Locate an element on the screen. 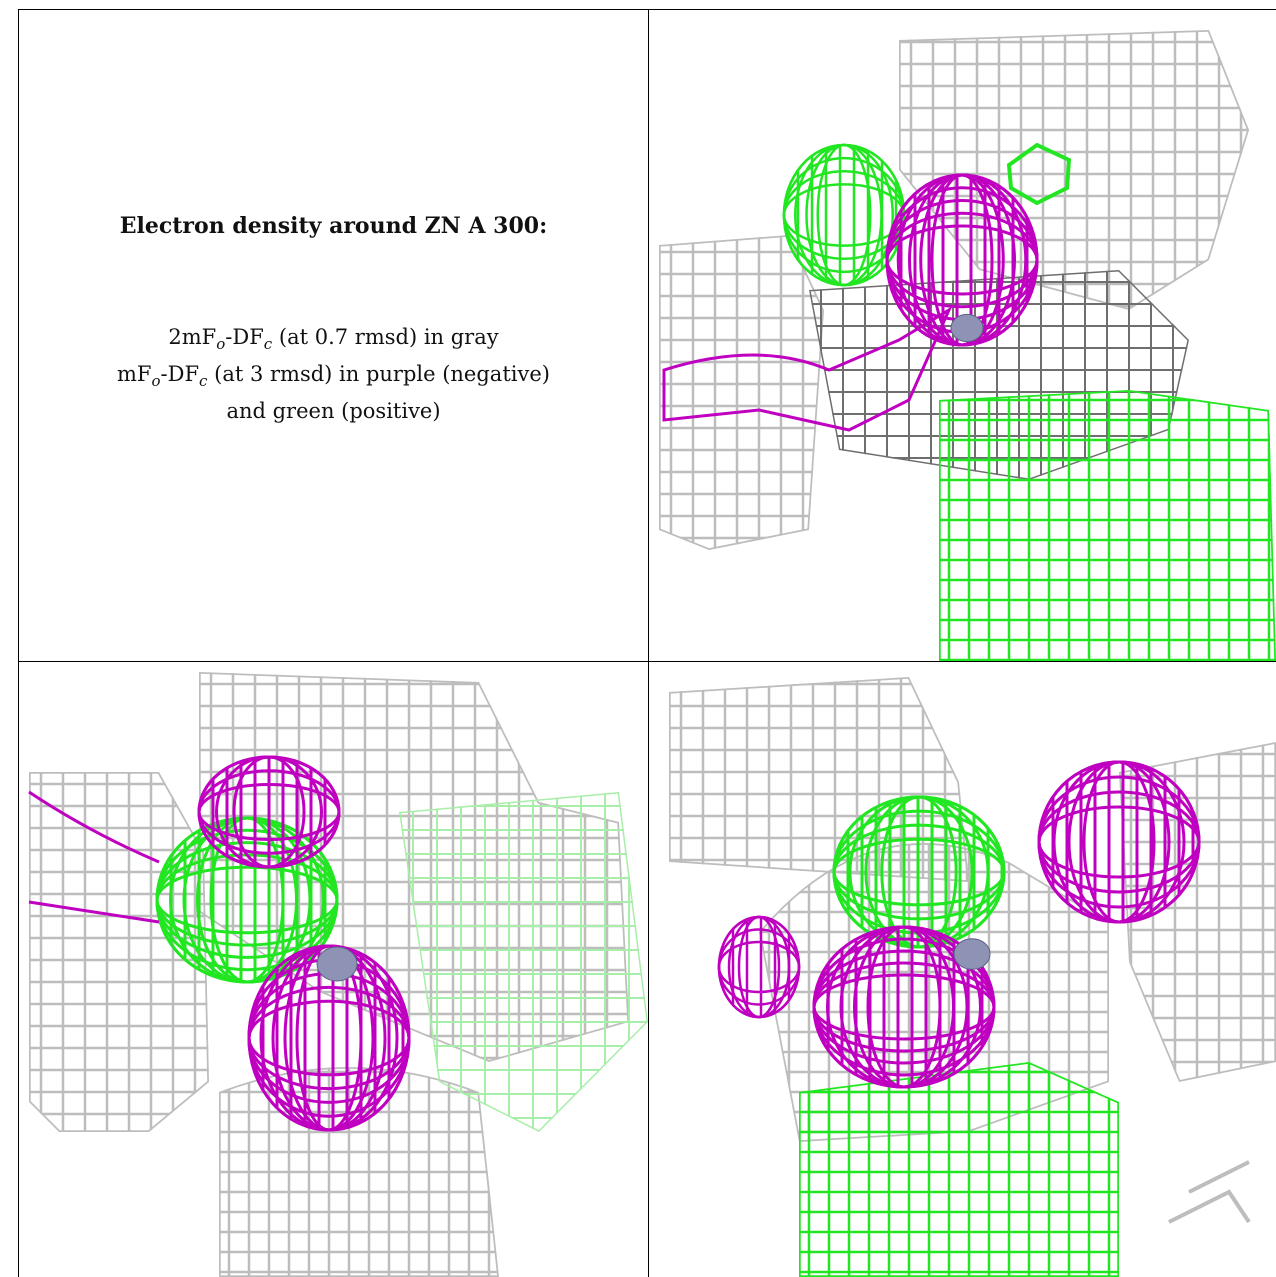 The width and height of the screenshot is (1276, 1277). purple-density-right is located at coordinates (1119, 842).